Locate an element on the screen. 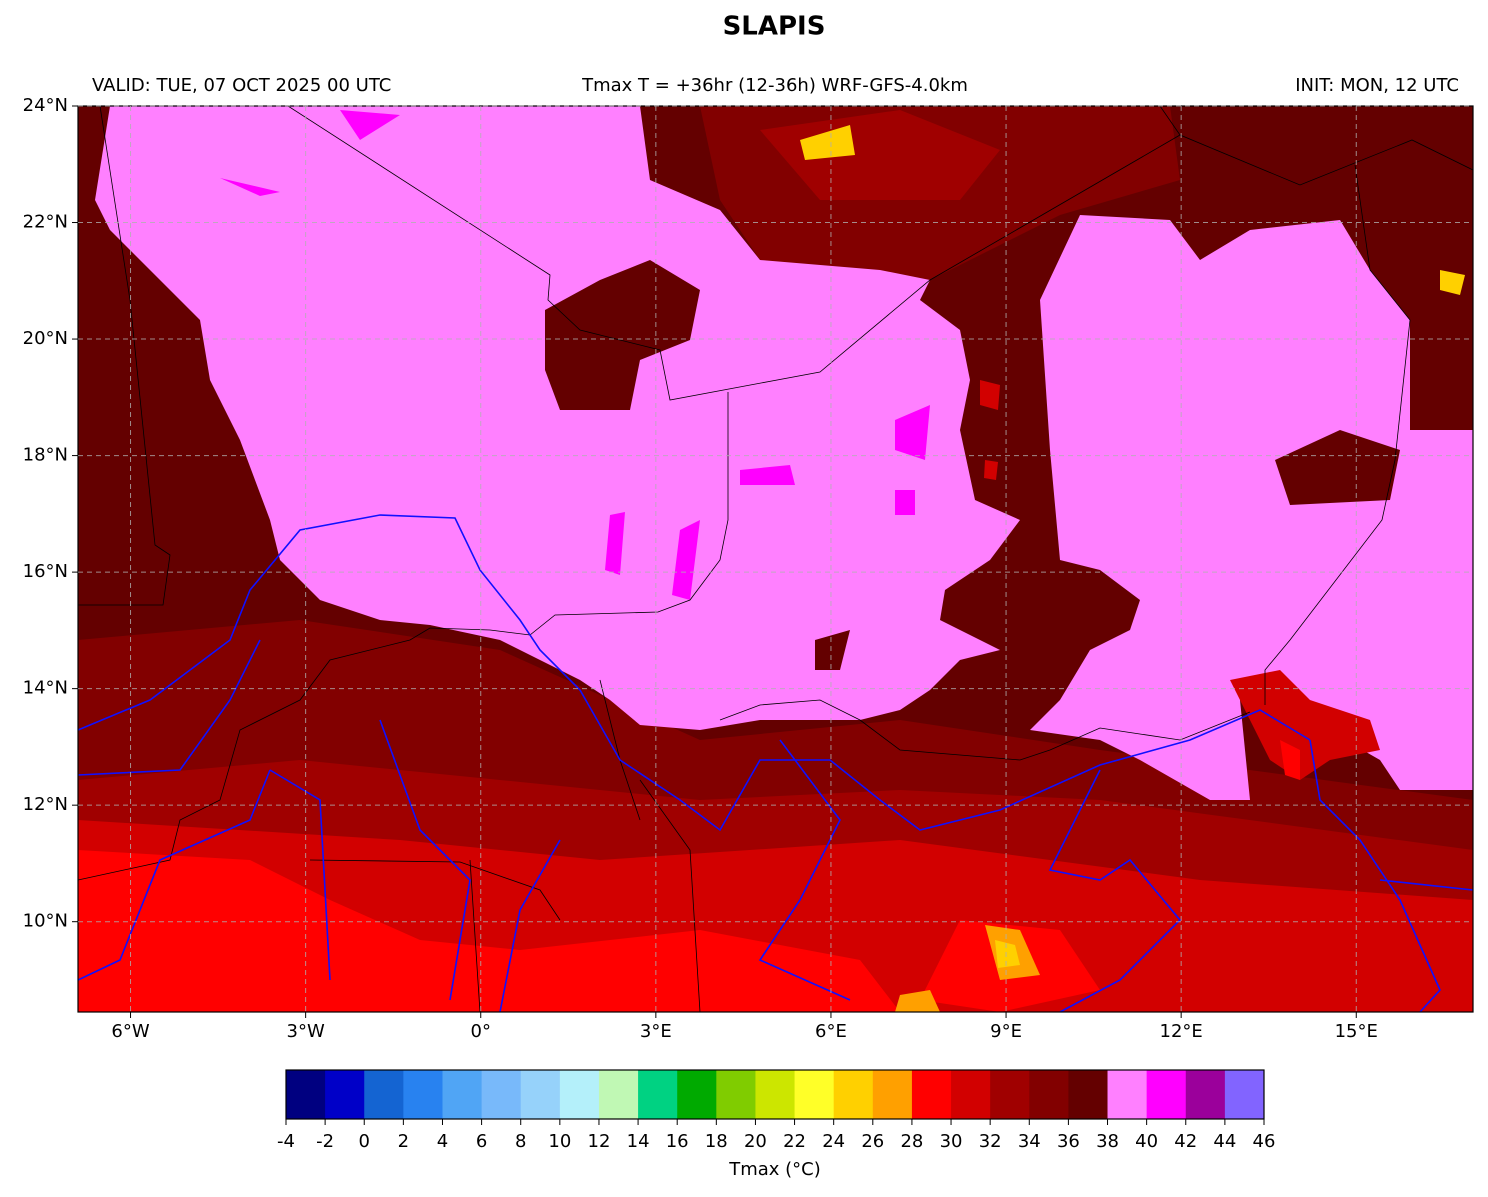 Image resolution: width=1488 pixels, height=1197 pixels. colorbar-tick-label: 6 is located at coordinates (481, 1141).